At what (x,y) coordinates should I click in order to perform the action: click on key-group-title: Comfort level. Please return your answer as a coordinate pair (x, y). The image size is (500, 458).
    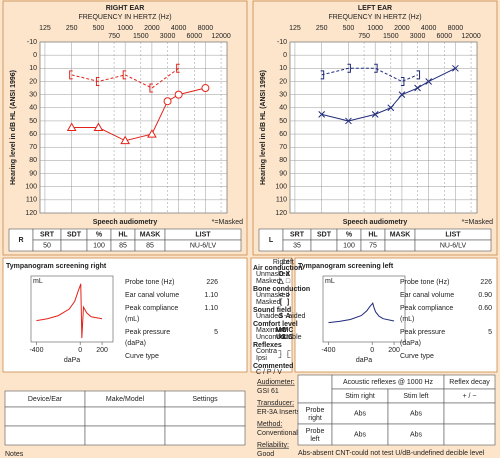
    Looking at the image, I should click on (275, 324).